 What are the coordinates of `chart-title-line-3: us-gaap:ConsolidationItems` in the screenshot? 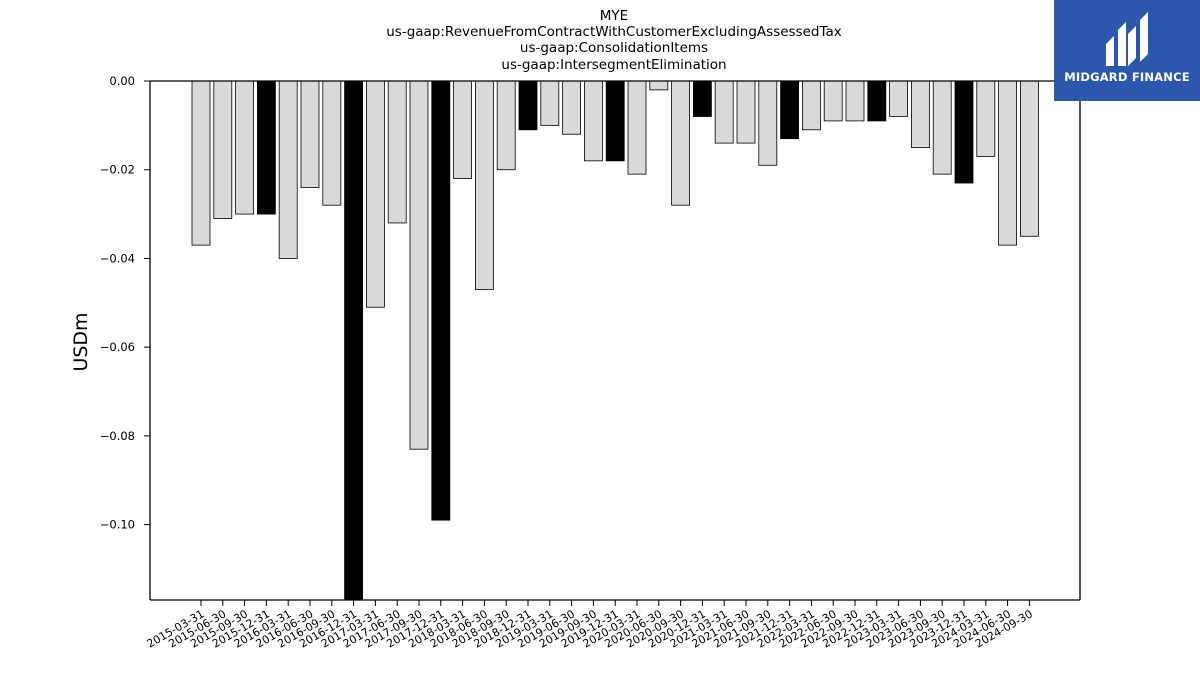 It's located at (614, 48).